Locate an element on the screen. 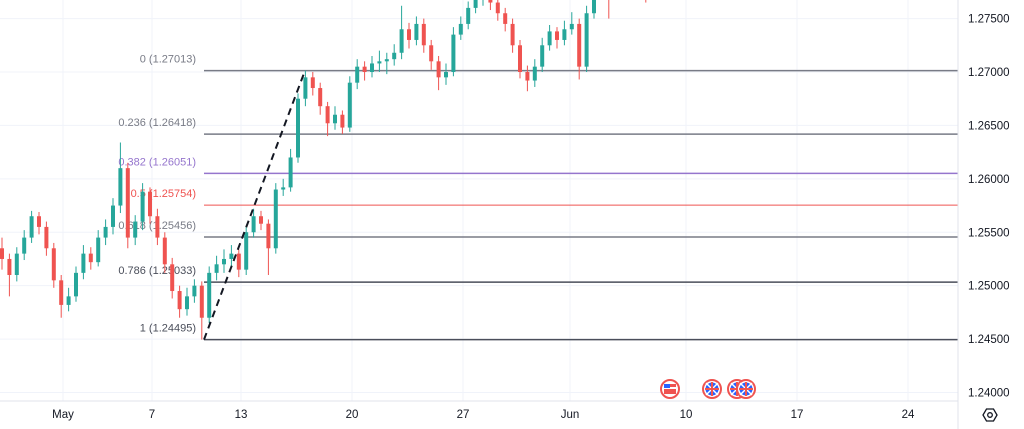 This screenshot has height=429, width=1024. flag-canton is located at coordinates (667, 386).